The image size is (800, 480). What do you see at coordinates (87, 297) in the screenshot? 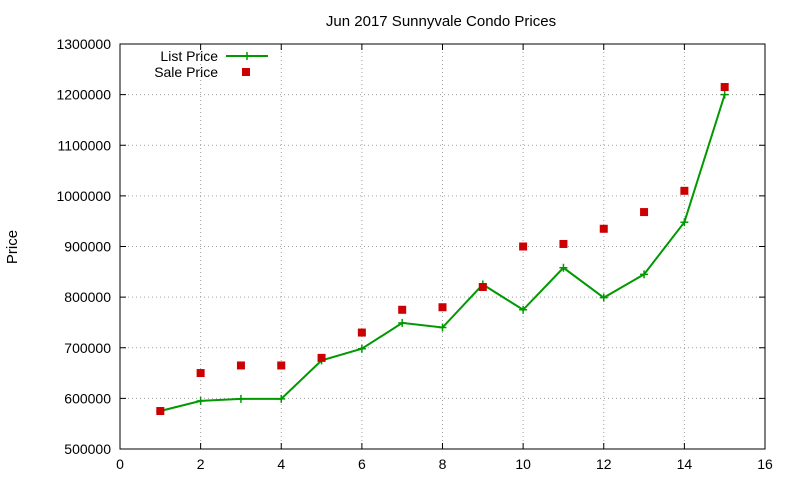
I see `y-tick-label: 800000` at bounding box center [87, 297].